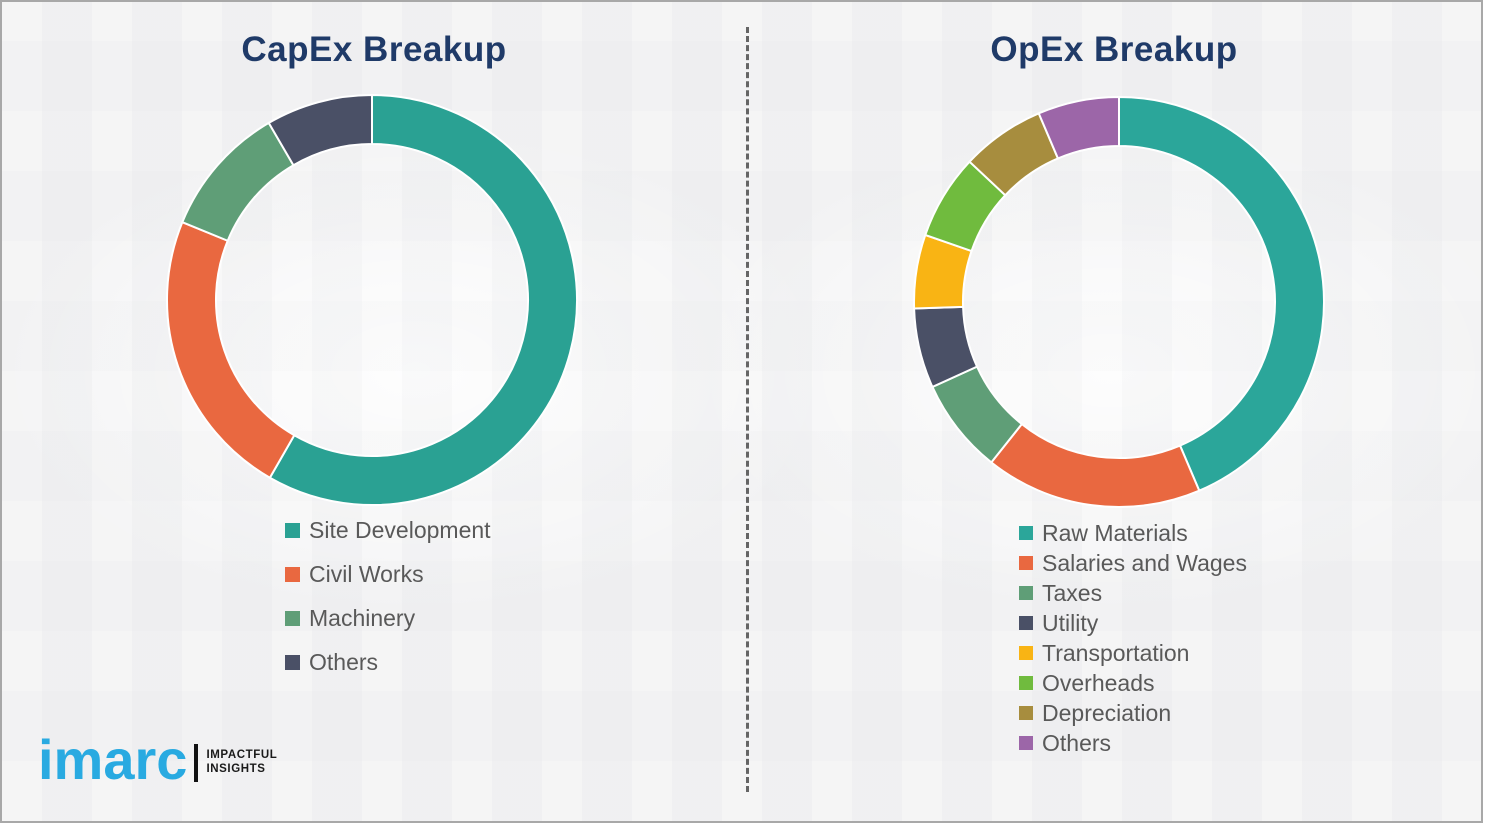 This screenshot has width=1488, height=836. Describe the element at coordinates (1026, 713) in the screenshot. I see `legend-swatch-depreciation` at that location.